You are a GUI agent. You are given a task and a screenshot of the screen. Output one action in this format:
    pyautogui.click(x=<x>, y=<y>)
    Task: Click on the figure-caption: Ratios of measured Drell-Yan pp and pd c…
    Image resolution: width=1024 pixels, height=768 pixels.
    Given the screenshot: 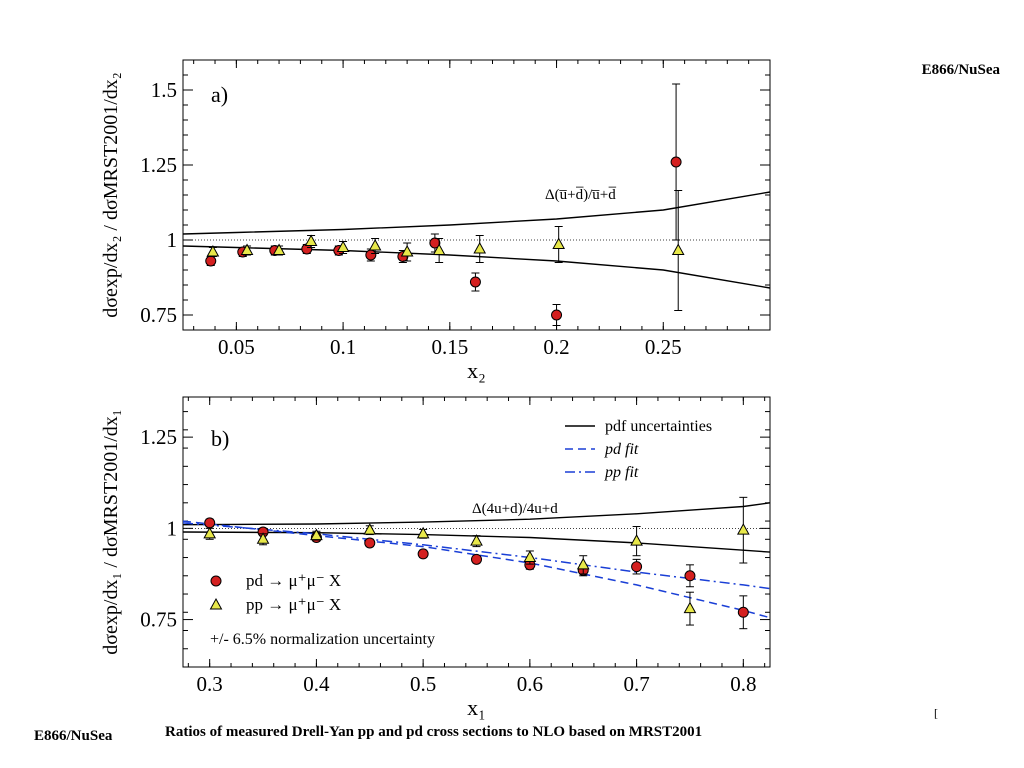 What is the action you would take?
    pyautogui.click(x=434, y=732)
    